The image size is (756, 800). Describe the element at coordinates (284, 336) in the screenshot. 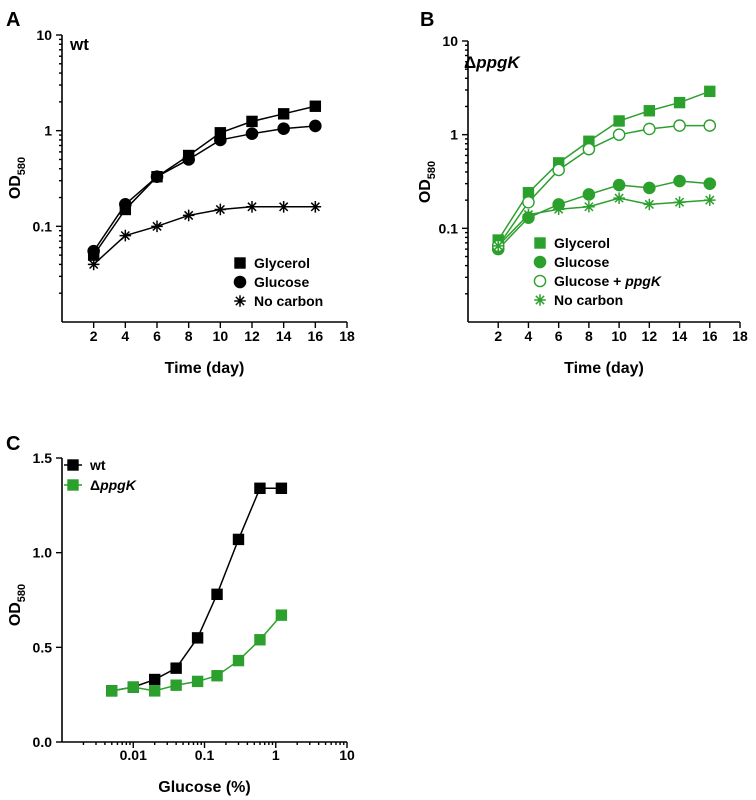

I see `x-tick-label: 14` at that location.